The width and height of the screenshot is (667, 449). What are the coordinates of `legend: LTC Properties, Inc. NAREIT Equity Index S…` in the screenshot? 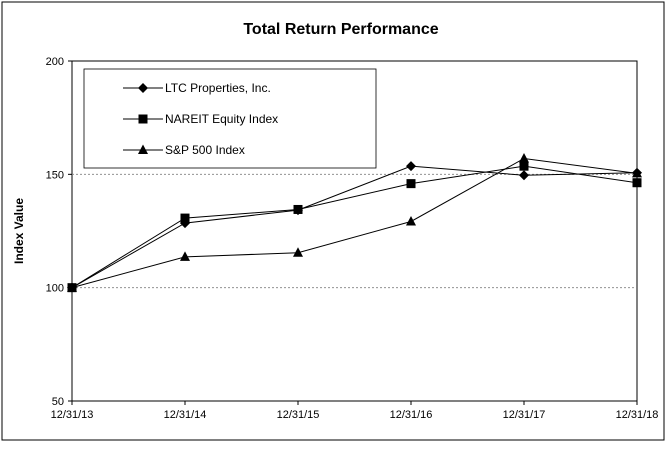 It's located at (230, 118).